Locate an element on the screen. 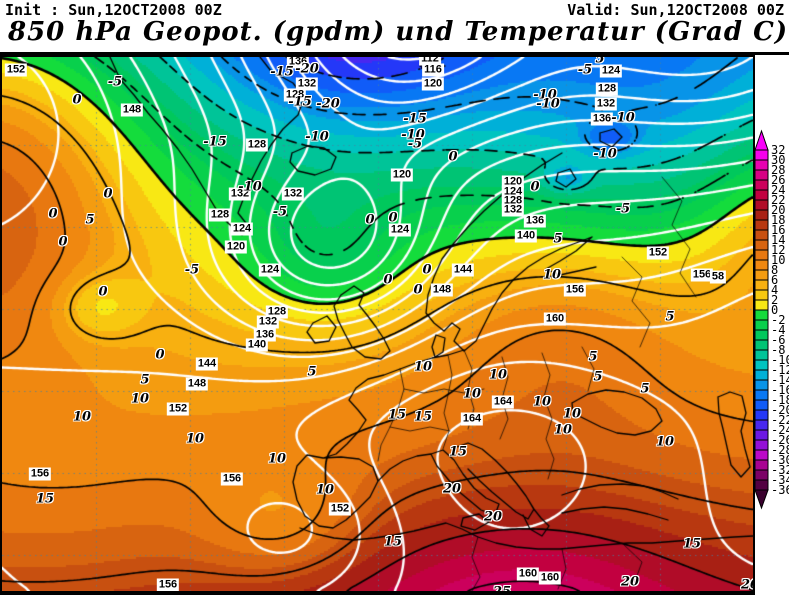 This screenshot has width=789, height=597. valid-time-label: Valid: Sun,12OCT2008 00Z is located at coordinates (675, 10).